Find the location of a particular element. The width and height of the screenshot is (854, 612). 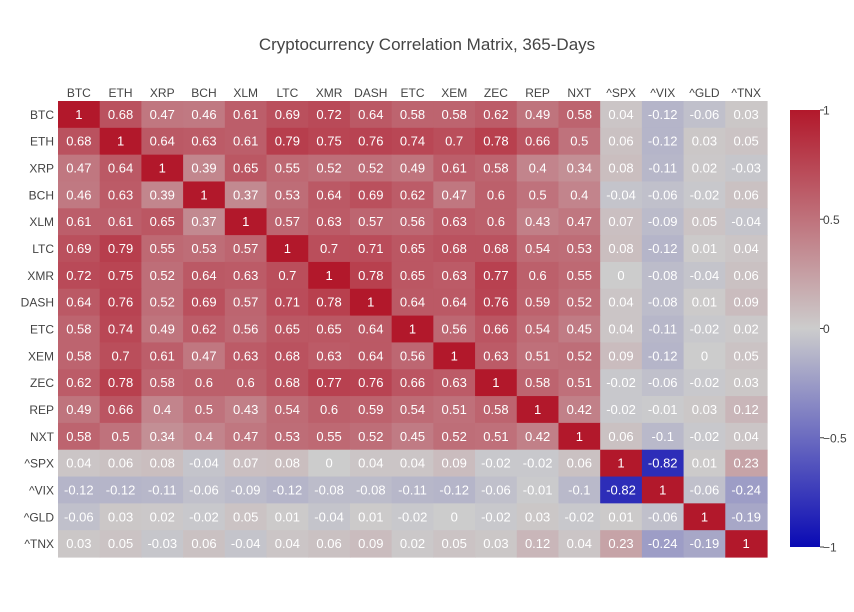

colorbar-tick-label: 0 is located at coordinates (826, 329).